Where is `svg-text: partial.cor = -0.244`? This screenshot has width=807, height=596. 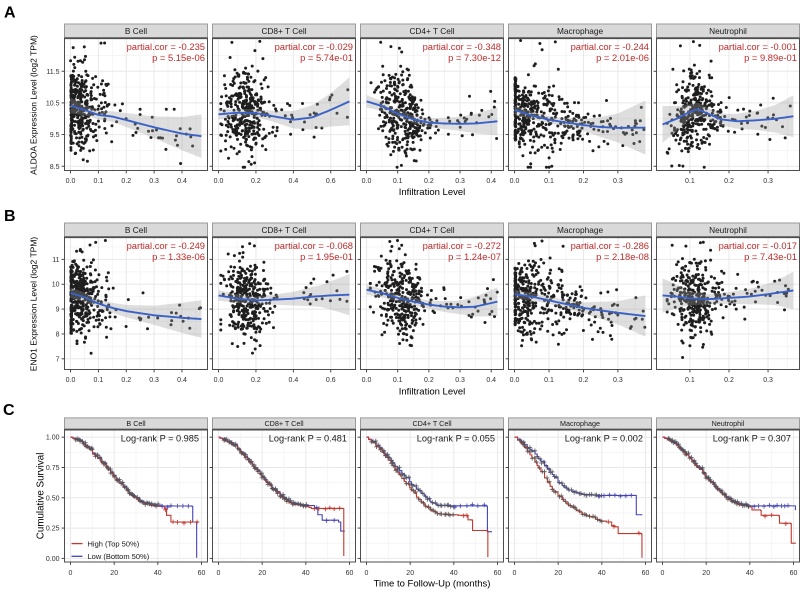 svg-text: partial.cor = -0.244 is located at coordinates (610, 46).